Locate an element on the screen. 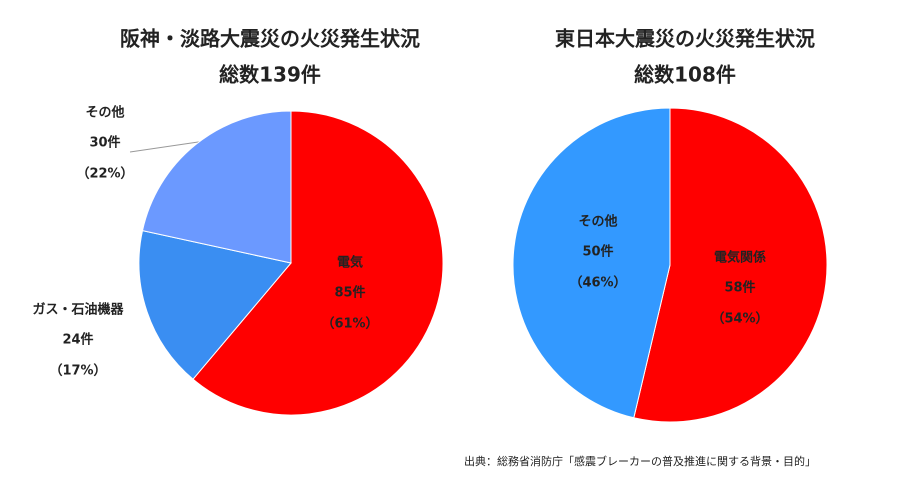 Image resolution: width=900 pixels, height=482 pixels. value-label: 85件 is located at coordinates (349, 293).